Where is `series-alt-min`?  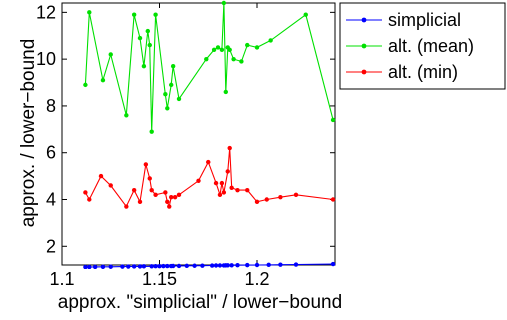 series-alt-min is located at coordinates (209, 177).